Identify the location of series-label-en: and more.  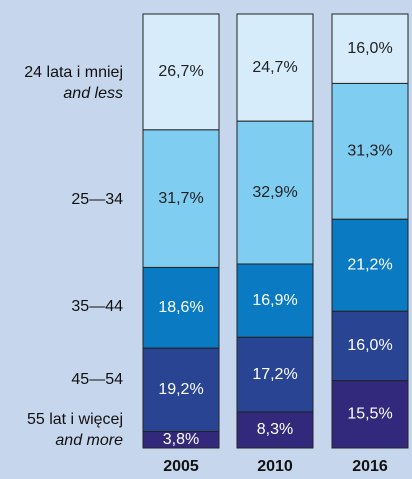
(89, 440).